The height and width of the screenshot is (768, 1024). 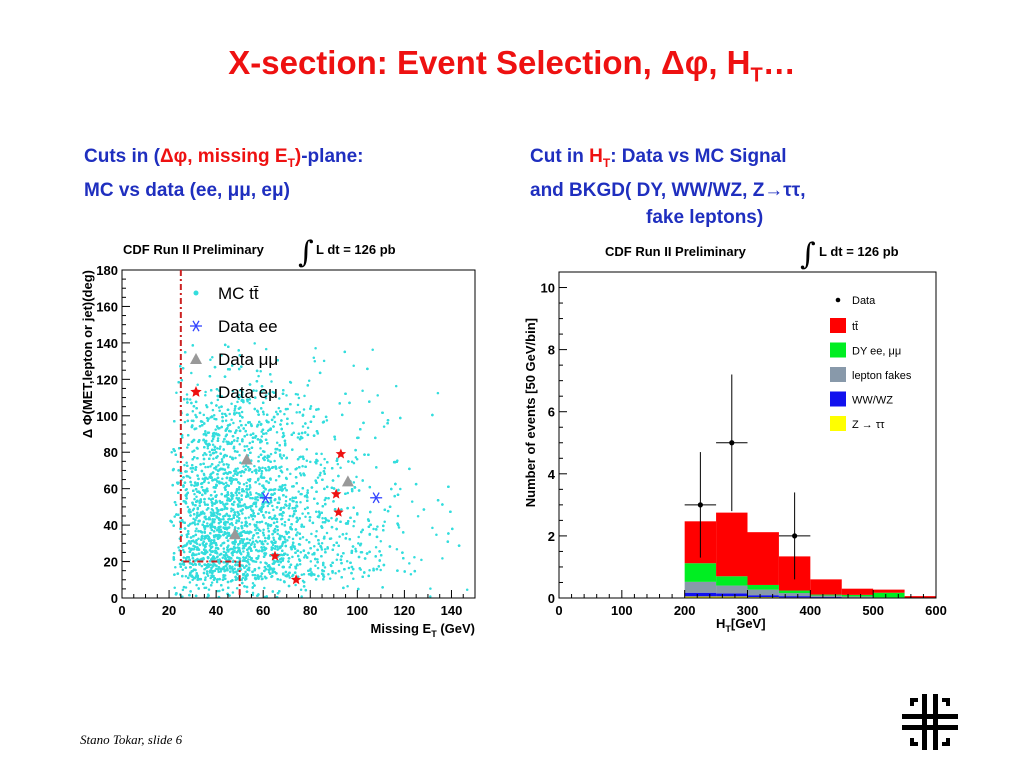 I want to click on scatter-title: CDF Run II Preliminary, so click(x=194, y=249).